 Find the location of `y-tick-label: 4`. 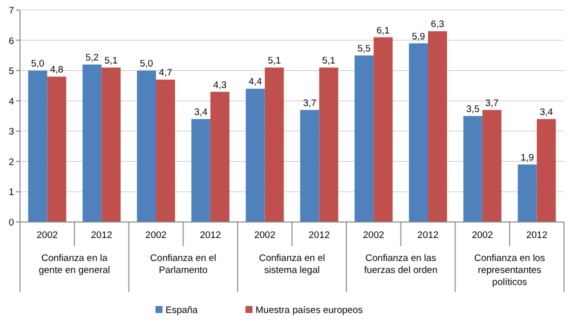

y-tick-label: 4 is located at coordinates (11, 102).